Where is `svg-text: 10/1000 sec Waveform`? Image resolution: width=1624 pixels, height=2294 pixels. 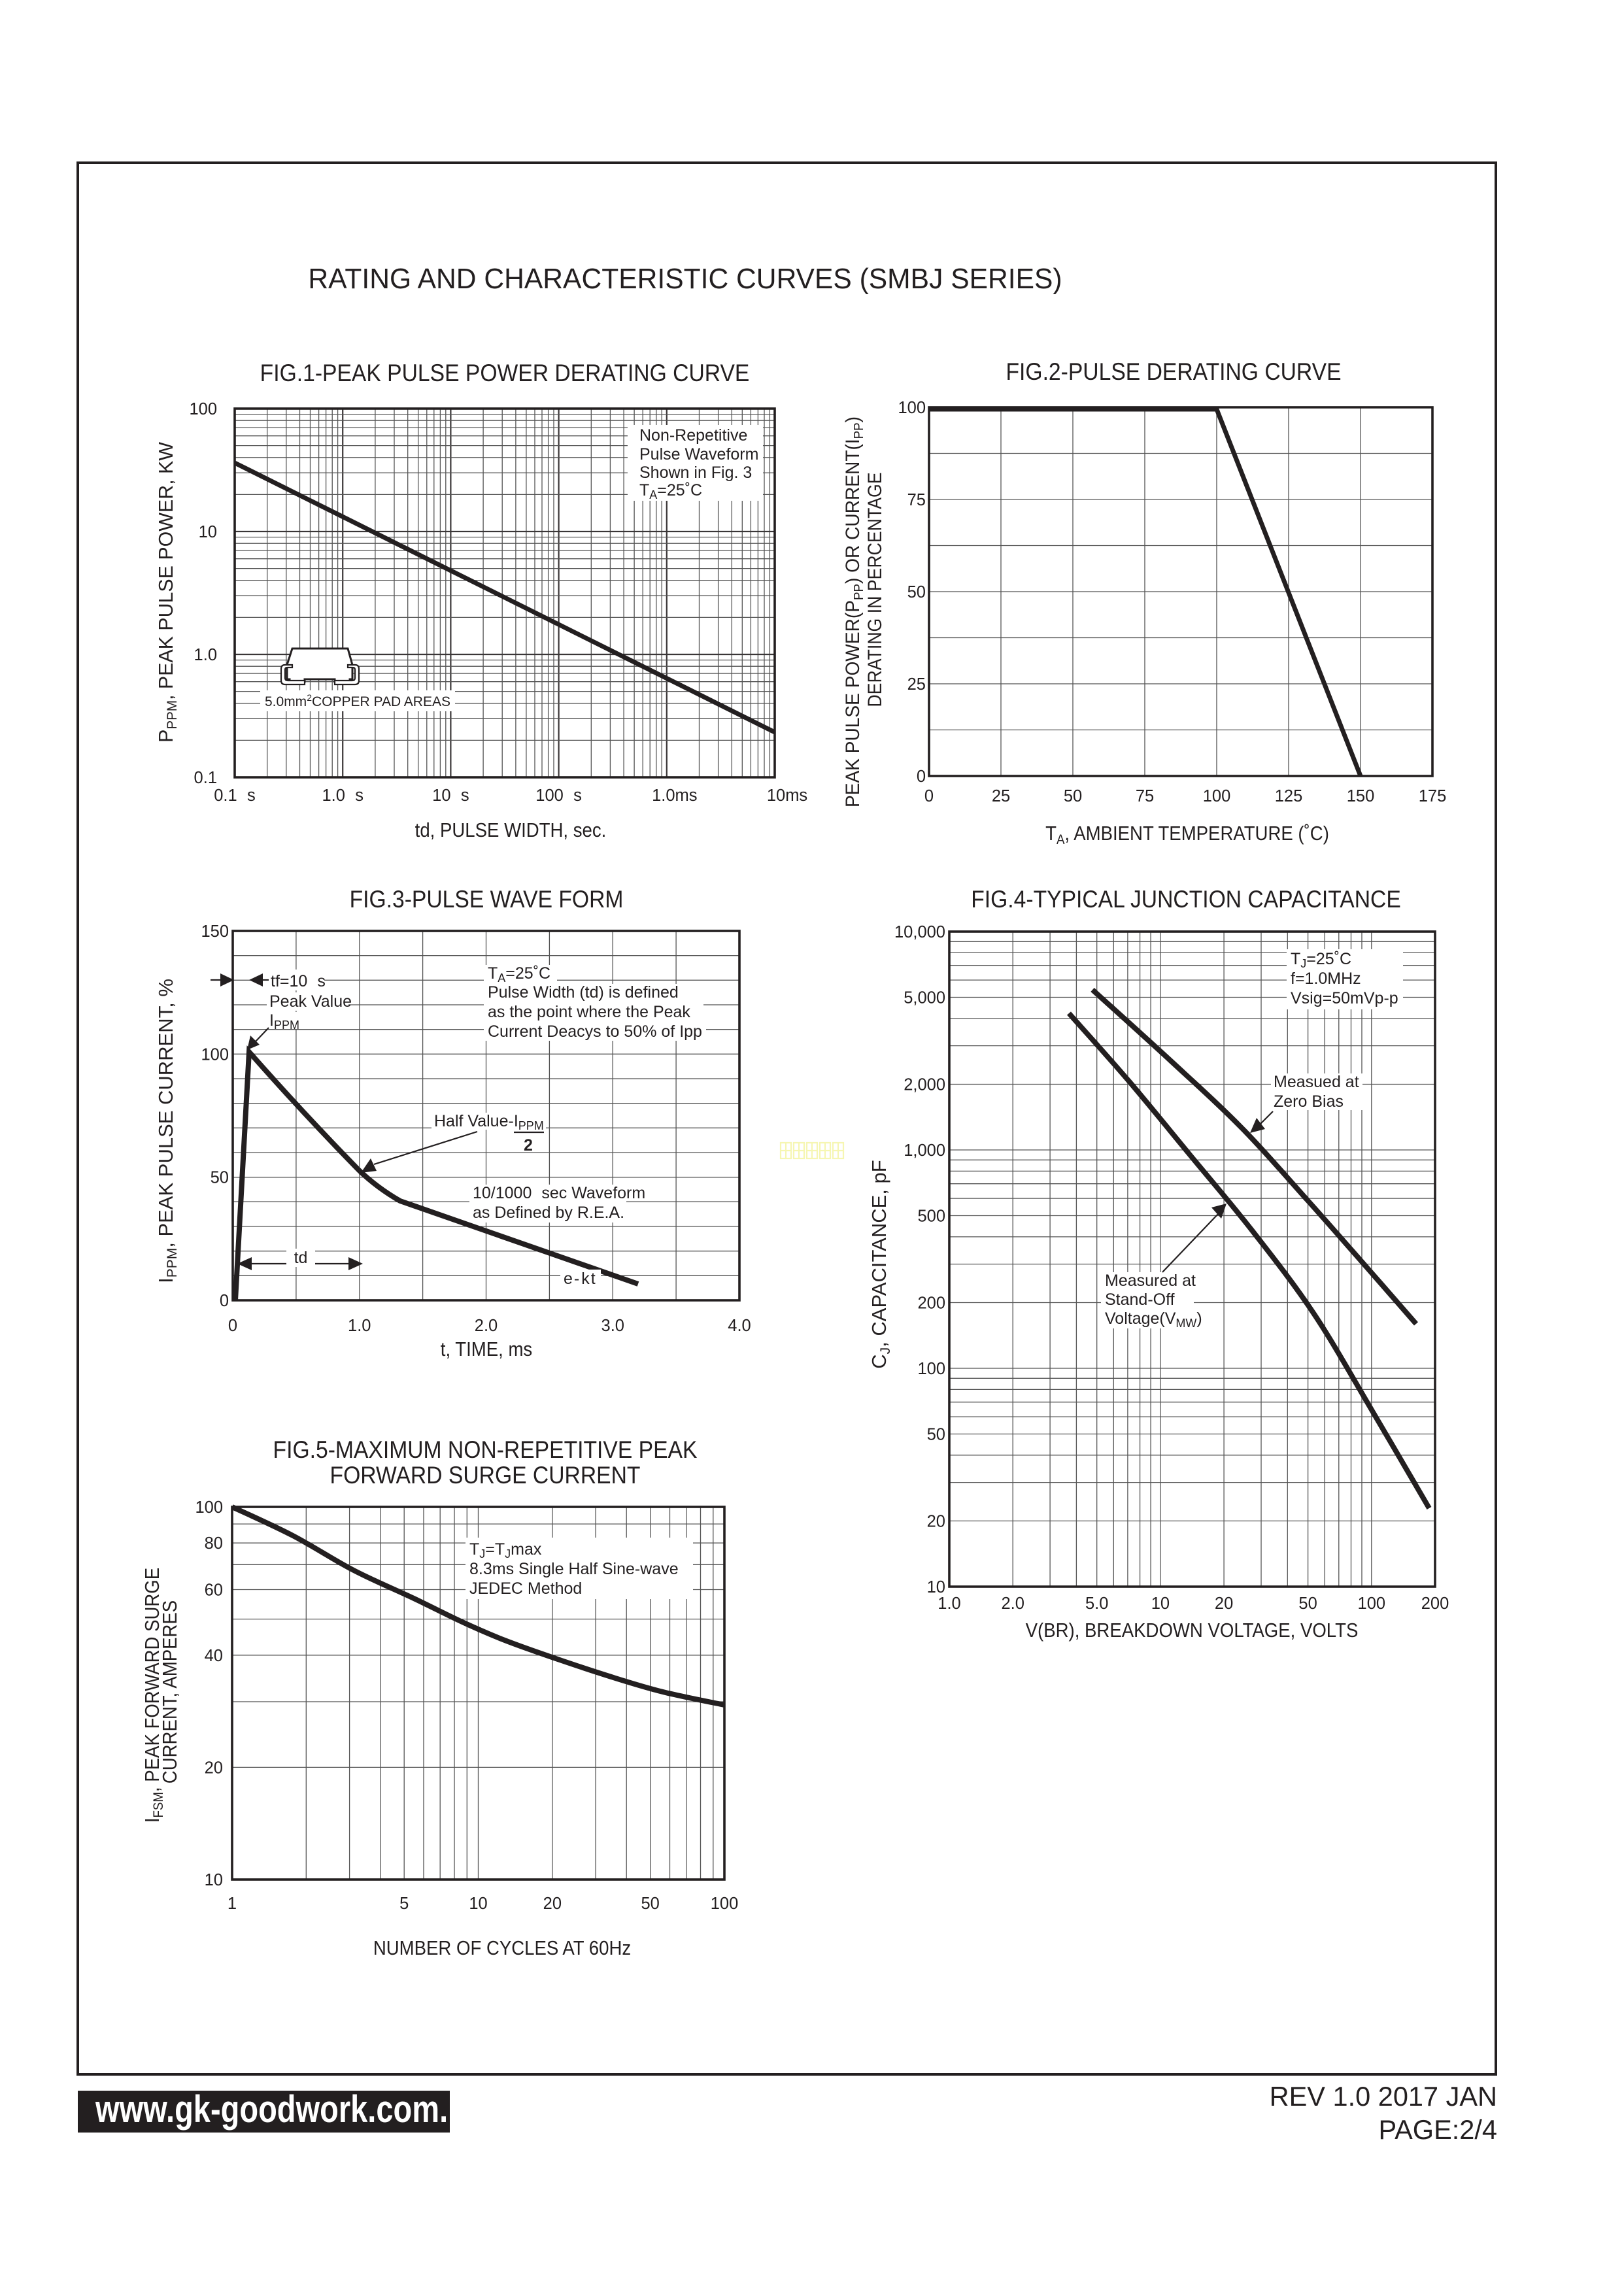
svg-text: 10/1000 sec Waveform is located at coordinates (559, 1193).